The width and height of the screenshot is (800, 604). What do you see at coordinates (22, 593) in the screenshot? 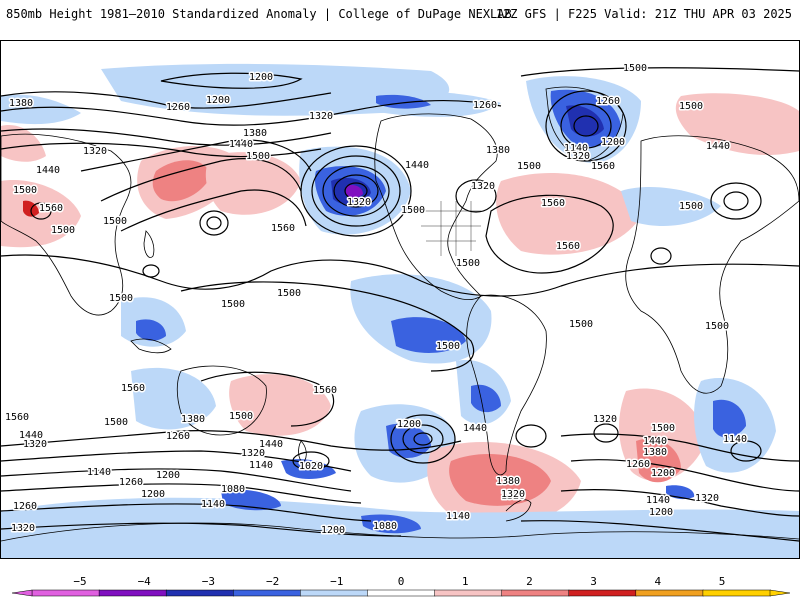
I see `colorbar-arrow-left` at bounding box center [22, 593].